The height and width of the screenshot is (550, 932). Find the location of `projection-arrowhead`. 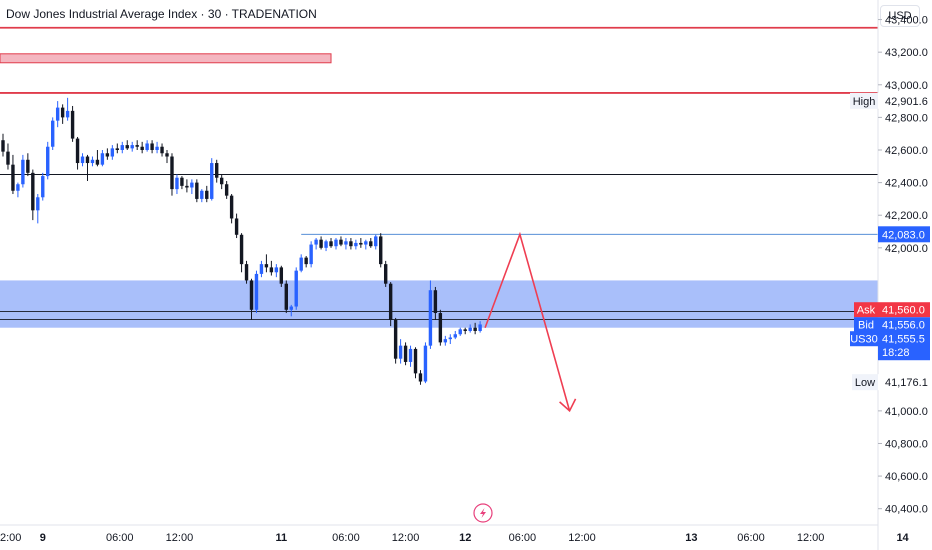

projection-arrowhead is located at coordinates (568, 405).